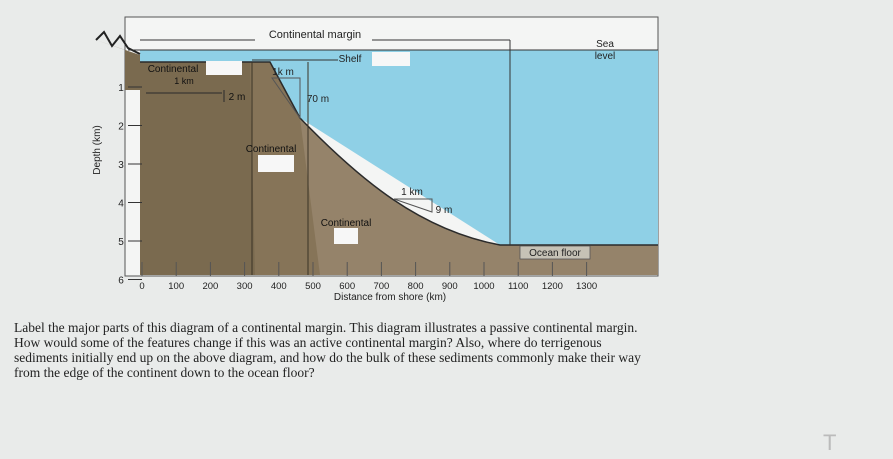  I want to click on land-surface, so click(118, 42).